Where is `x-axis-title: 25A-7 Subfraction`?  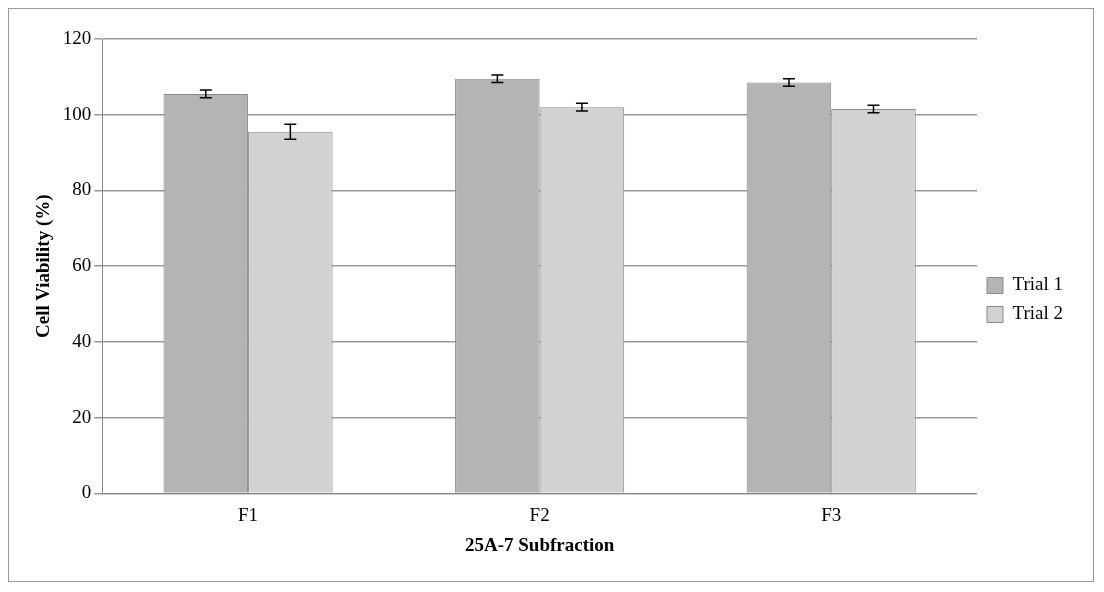
x-axis-title: 25A-7 Subfraction is located at coordinates (539, 544).